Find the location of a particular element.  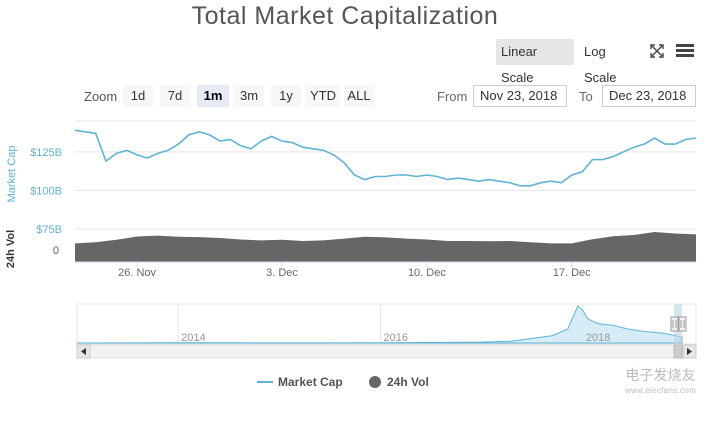

from-label: From is located at coordinates (452, 96).